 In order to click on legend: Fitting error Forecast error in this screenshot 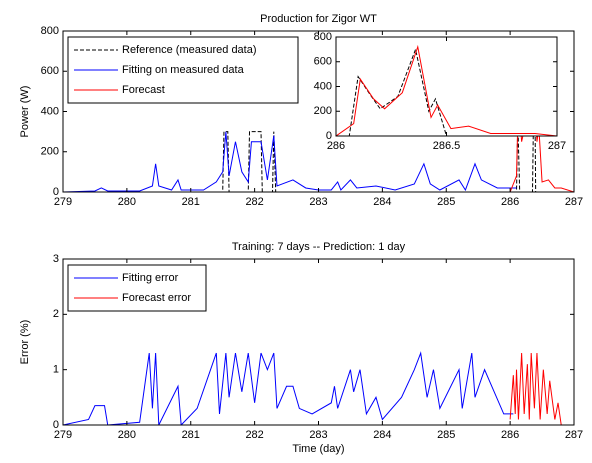, I will do `click(137, 288)`.